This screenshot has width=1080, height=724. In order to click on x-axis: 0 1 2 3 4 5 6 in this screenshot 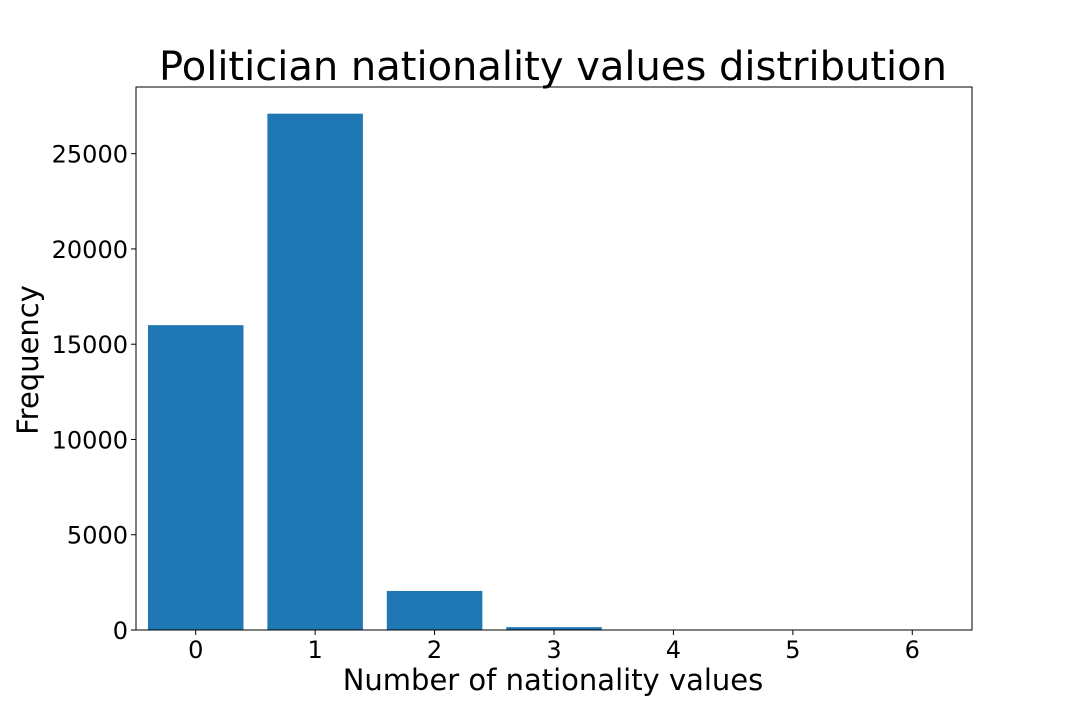, I will do `click(554, 647)`.